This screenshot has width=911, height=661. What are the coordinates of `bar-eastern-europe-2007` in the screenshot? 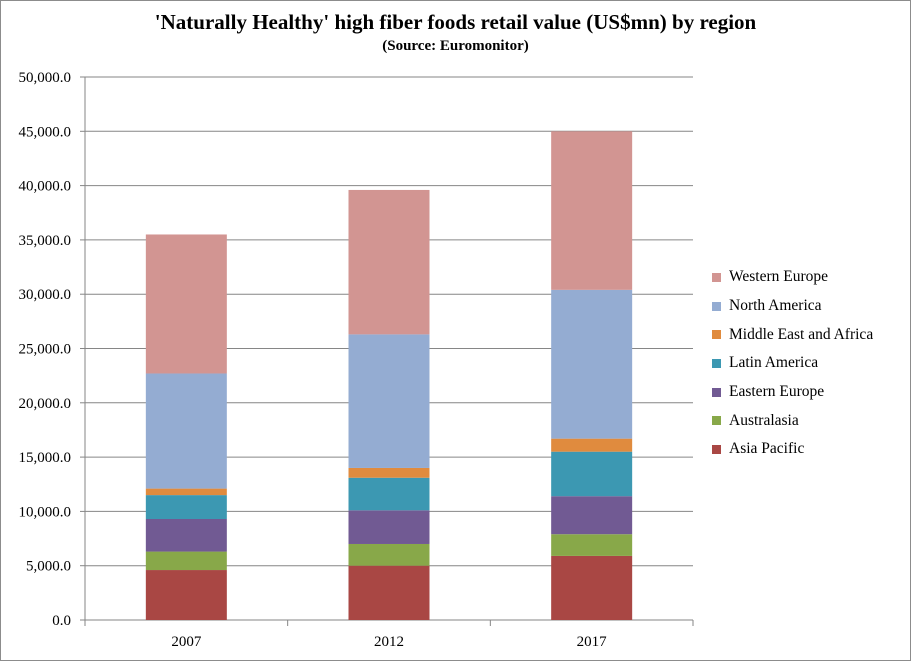 It's located at (186, 535).